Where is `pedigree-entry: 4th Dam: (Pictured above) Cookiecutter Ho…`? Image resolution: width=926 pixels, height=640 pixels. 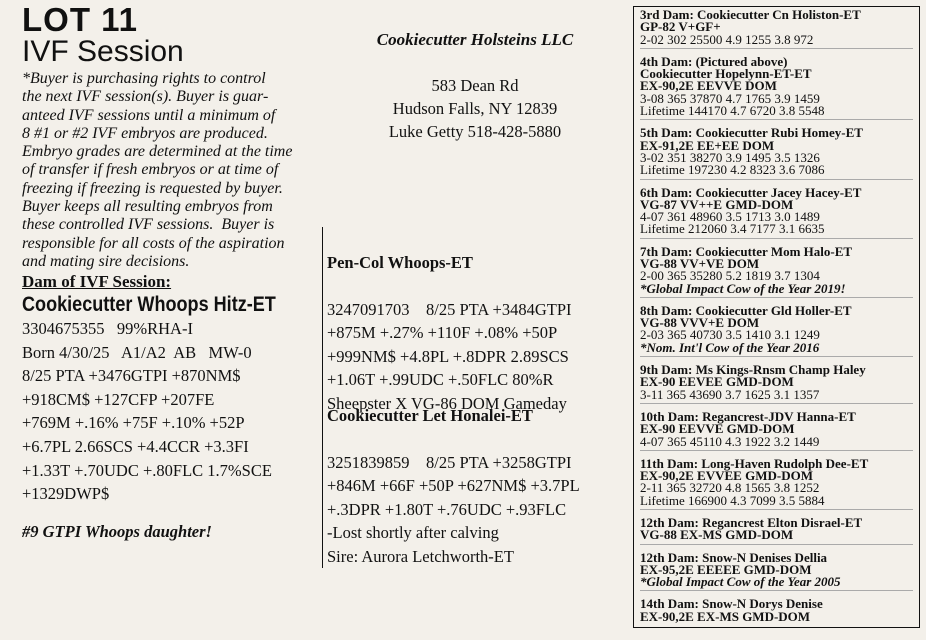 pedigree-entry: 4th Dam: (Pictured above) Cookiecutter Ho… is located at coordinates (776, 87).